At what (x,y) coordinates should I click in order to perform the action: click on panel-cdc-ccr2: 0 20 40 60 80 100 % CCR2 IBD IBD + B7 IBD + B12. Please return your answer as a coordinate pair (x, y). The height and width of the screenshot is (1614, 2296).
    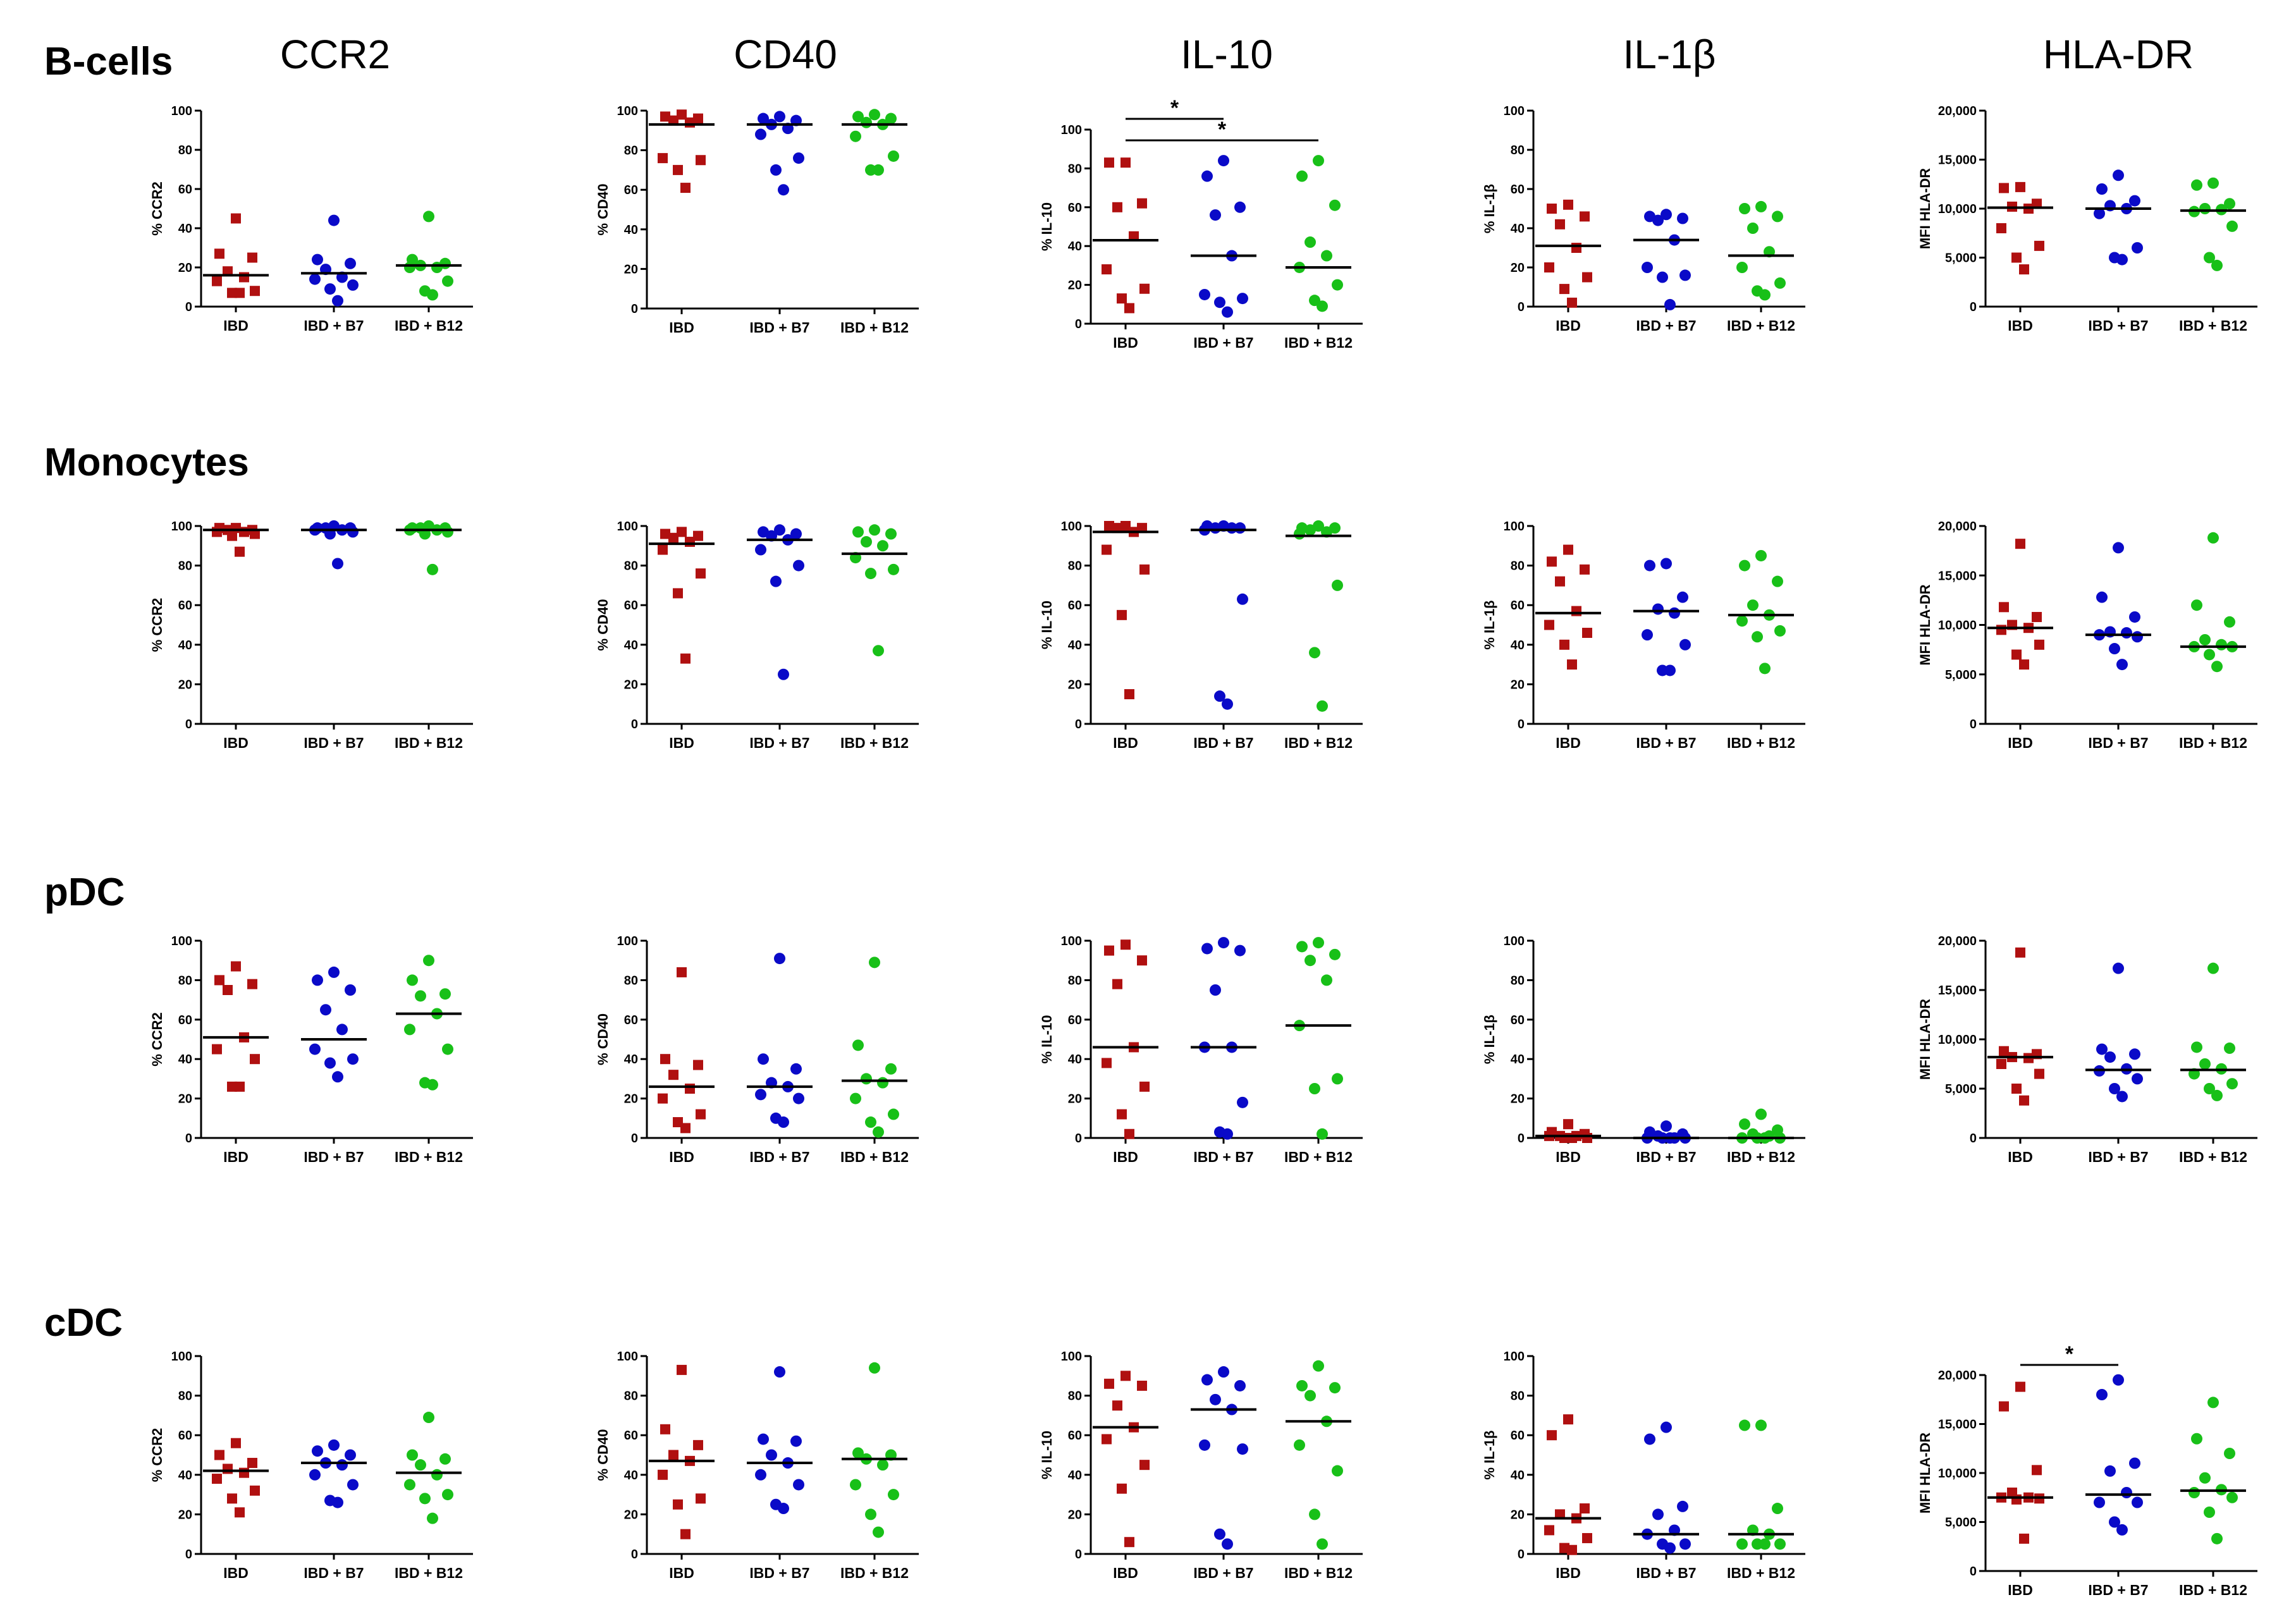
    Looking at the image, I should click on (311, 1465).